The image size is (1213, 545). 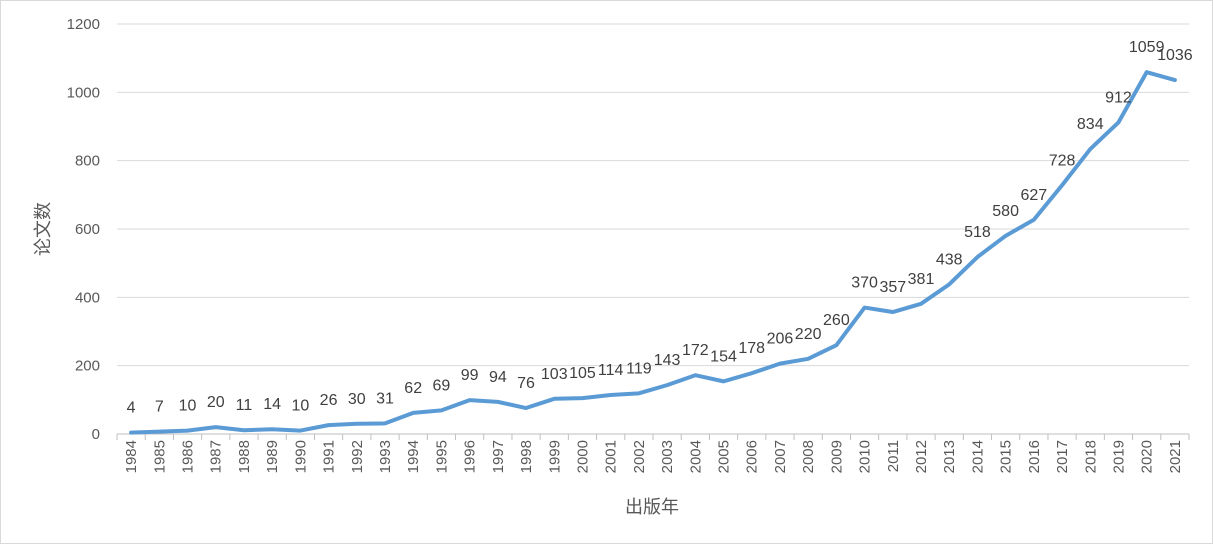 I want to click on x-tick-label: 2010, so click(x=865, y=456).